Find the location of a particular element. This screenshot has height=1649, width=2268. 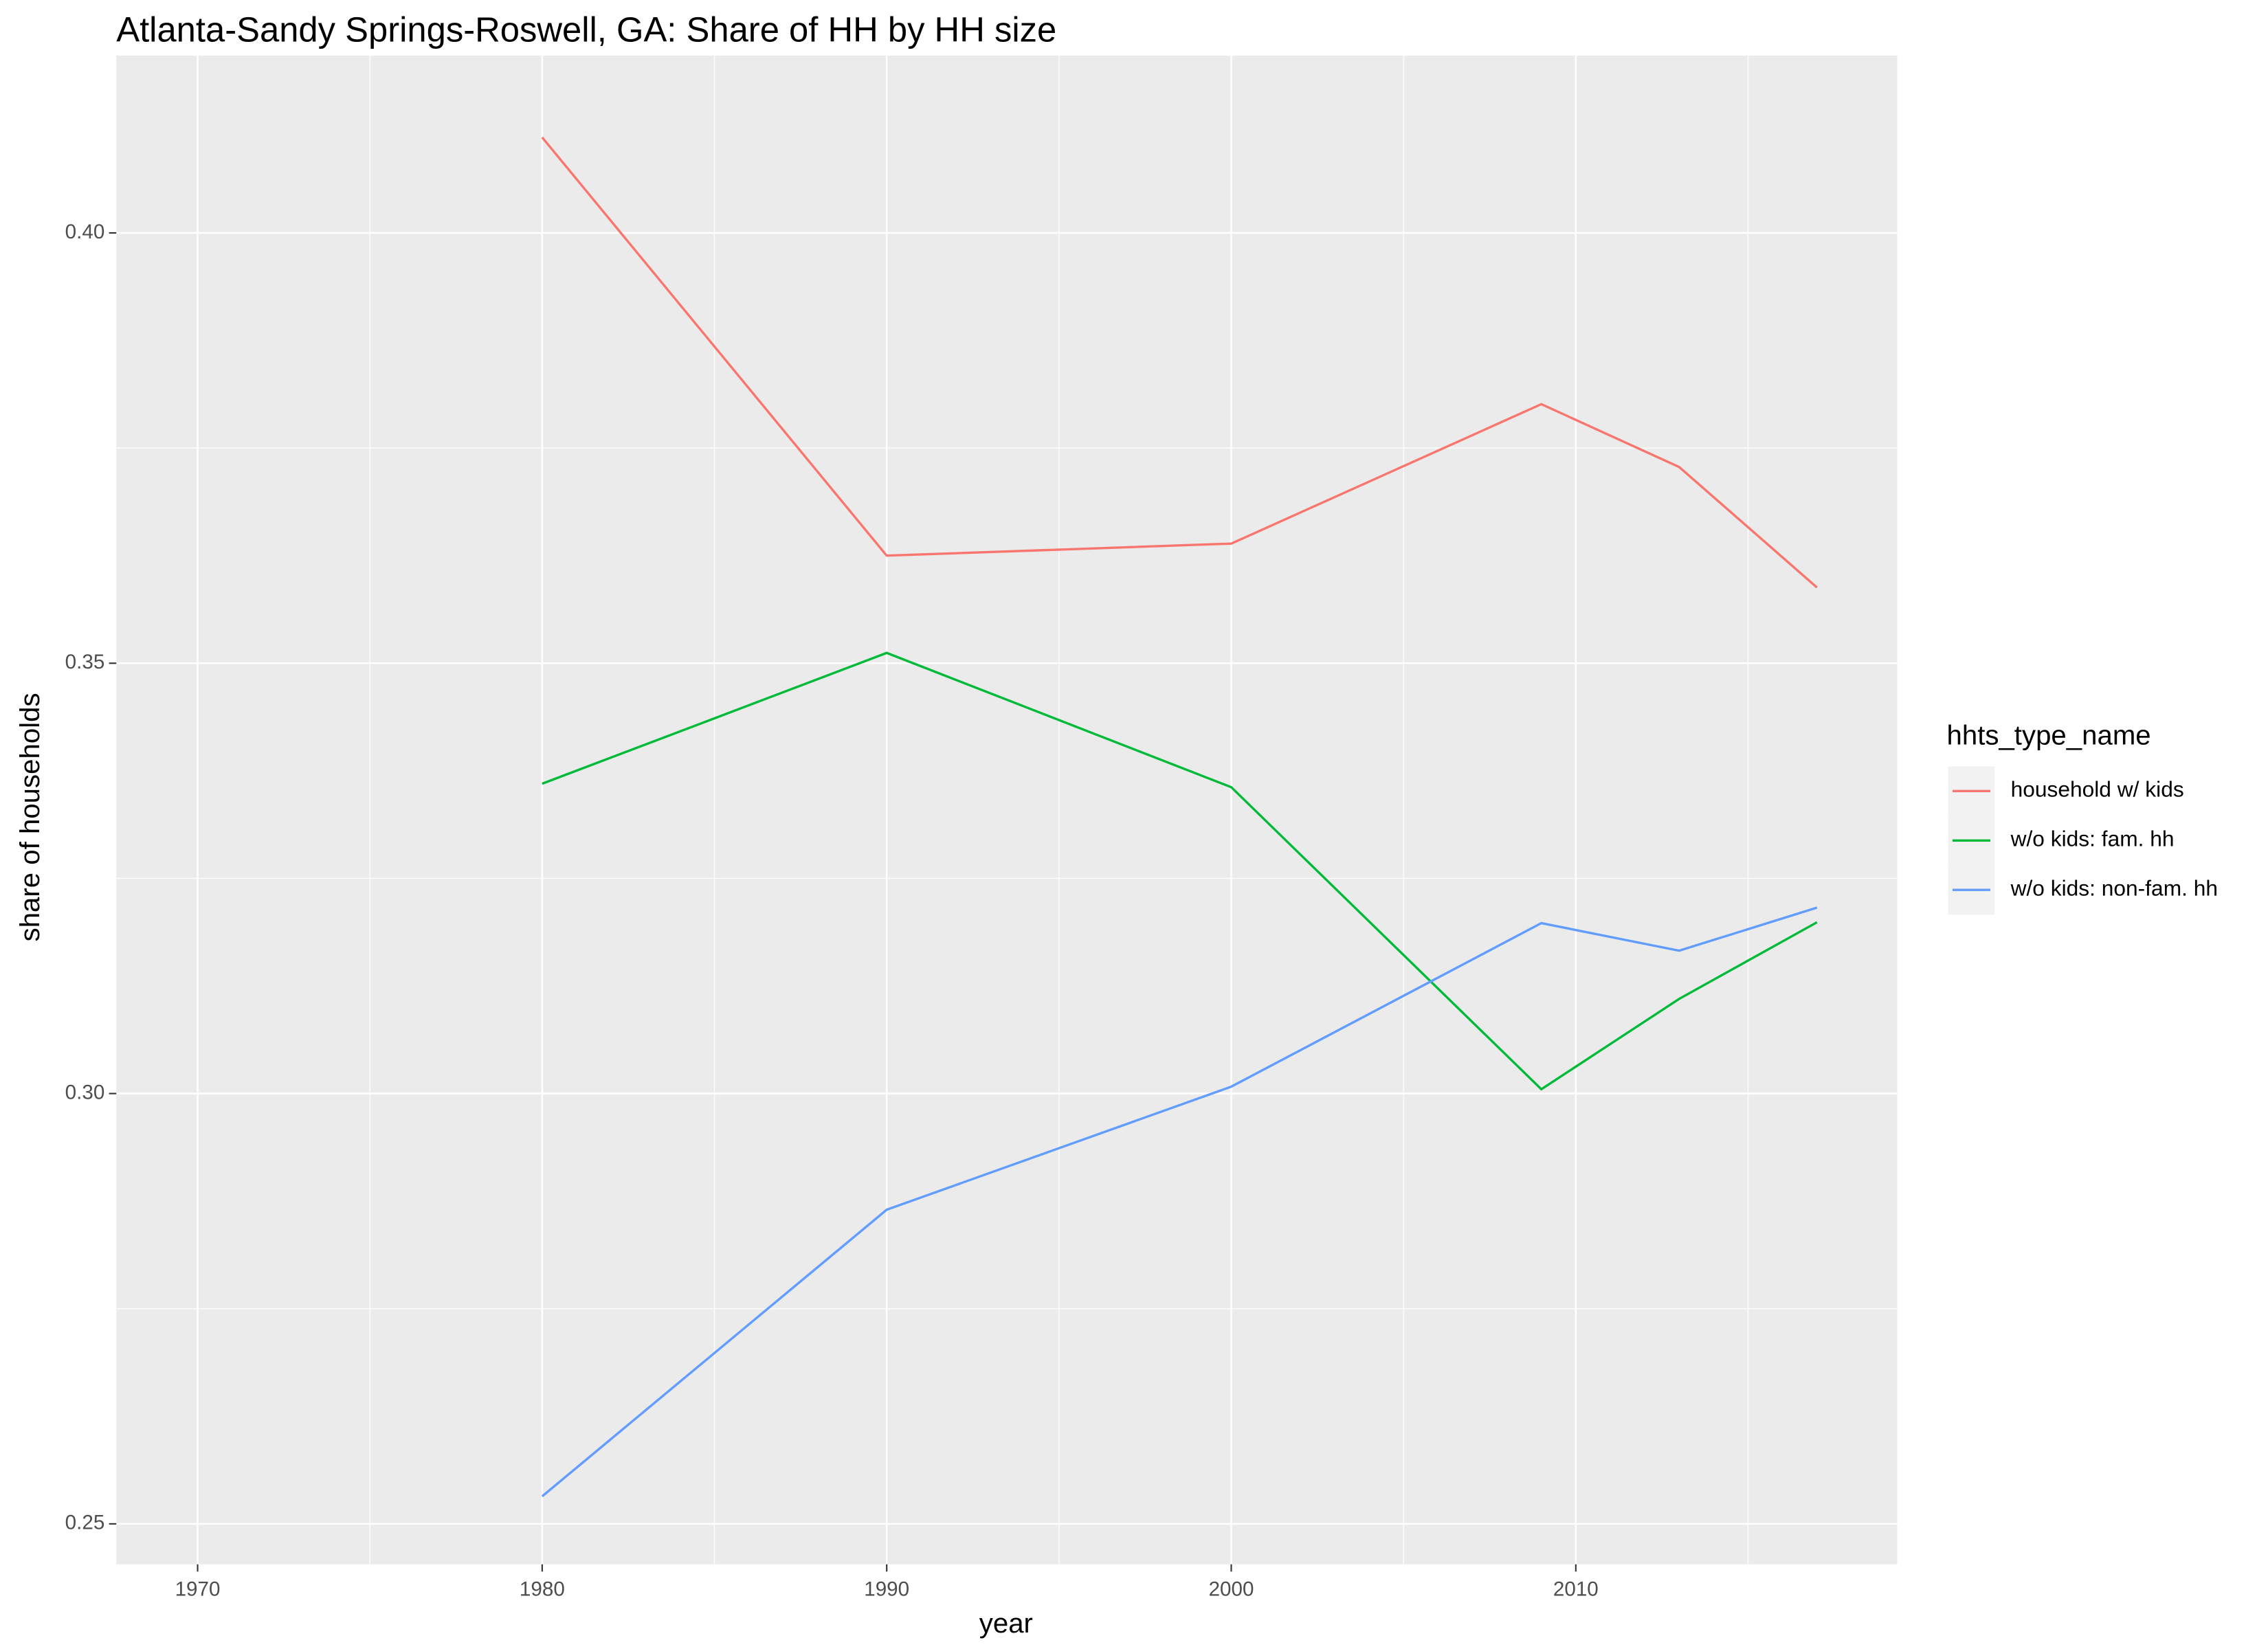

x-tick-label: 2000 is located at coordinates (1231, 1590).